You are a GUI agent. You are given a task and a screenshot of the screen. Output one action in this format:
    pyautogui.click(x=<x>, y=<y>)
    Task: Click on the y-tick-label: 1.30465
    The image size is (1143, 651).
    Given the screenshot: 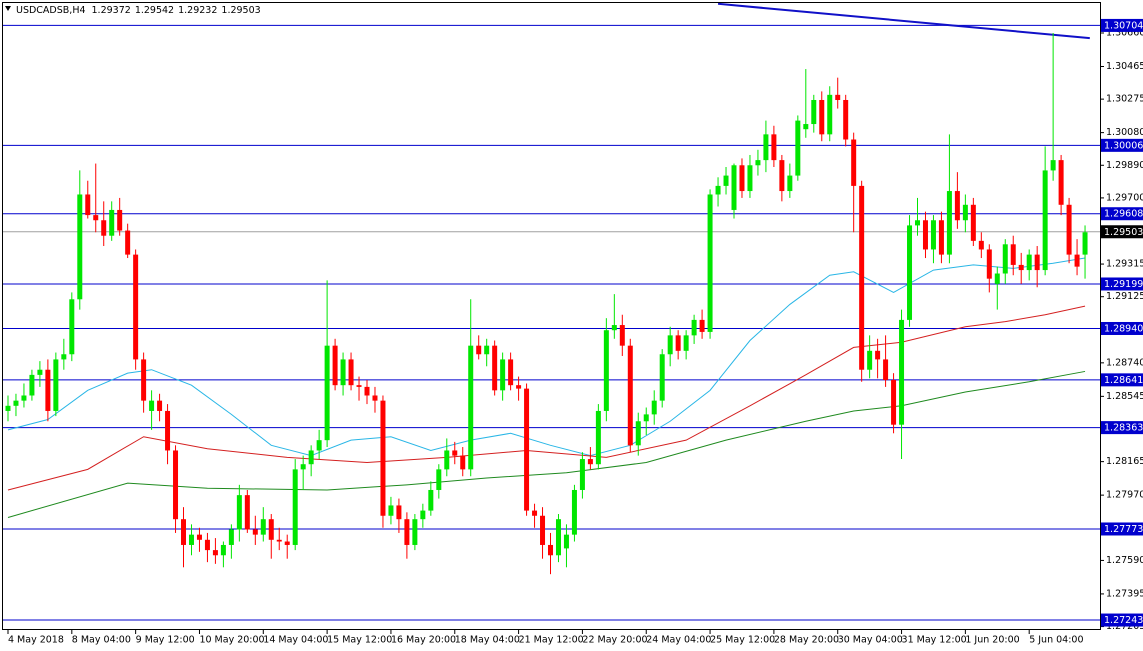 What is the action you would take?
    pyautogui.click(x=1124, y=66)
    